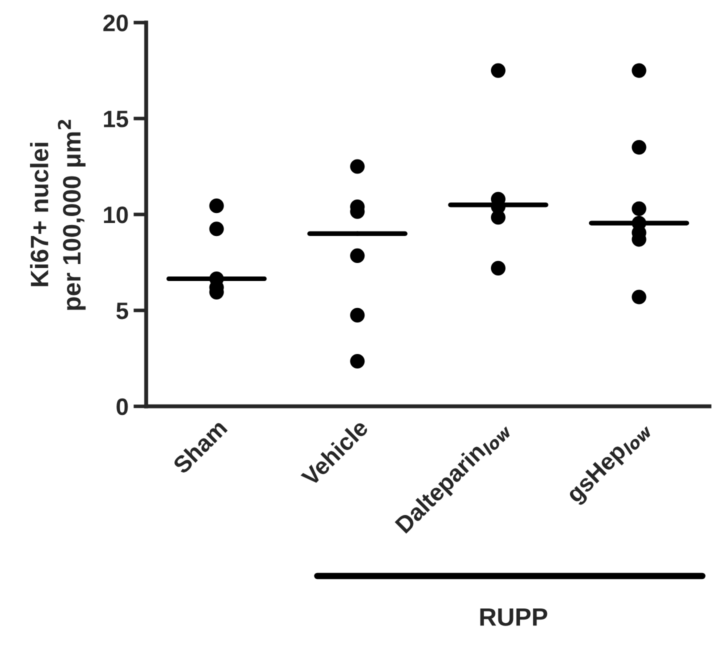 The image size is (713, 645). What do you see at coordinates (116, 215) in the screenshot?
I see `y-tick-label: 10` at bounding box center [116, 215].